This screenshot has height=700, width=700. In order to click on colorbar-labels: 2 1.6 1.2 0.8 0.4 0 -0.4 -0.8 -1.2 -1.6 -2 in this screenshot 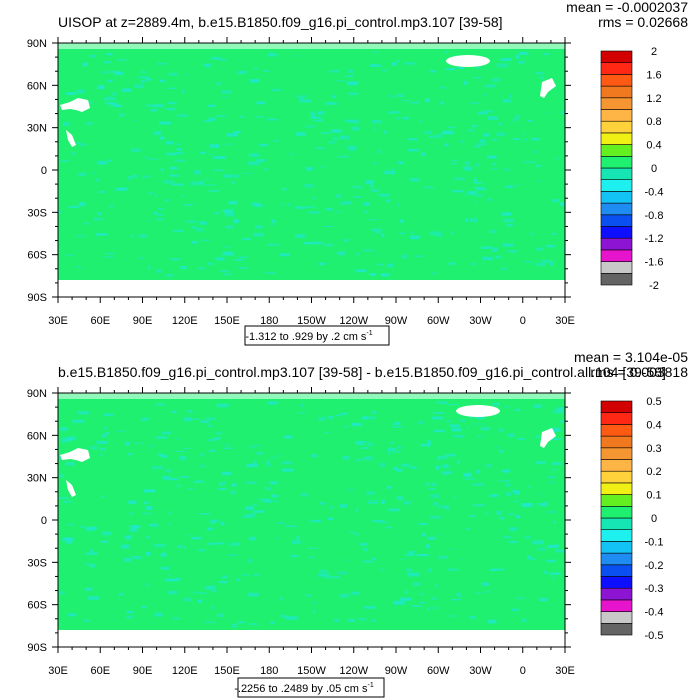, I will do `click(654, 169)`.